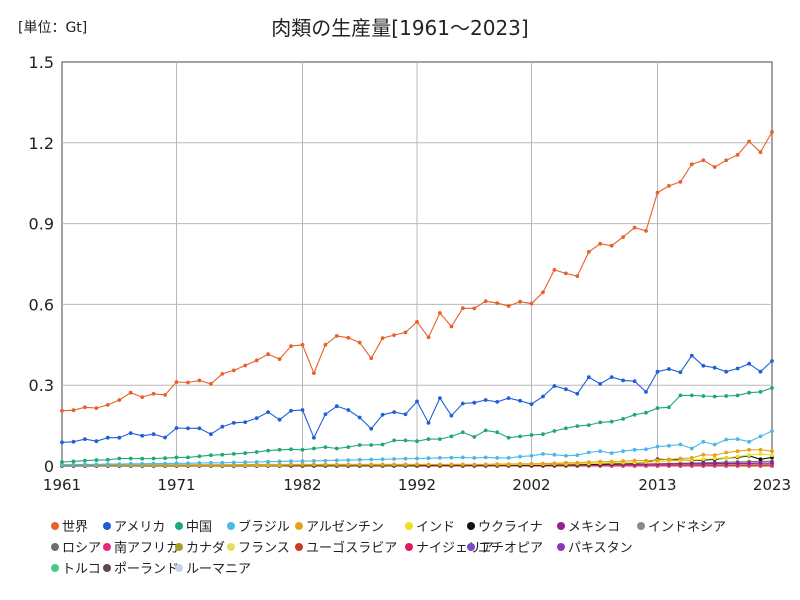 This screenshot has width=800, height=600. I want to click on x-tick-label: 1971, so click(176, 485).